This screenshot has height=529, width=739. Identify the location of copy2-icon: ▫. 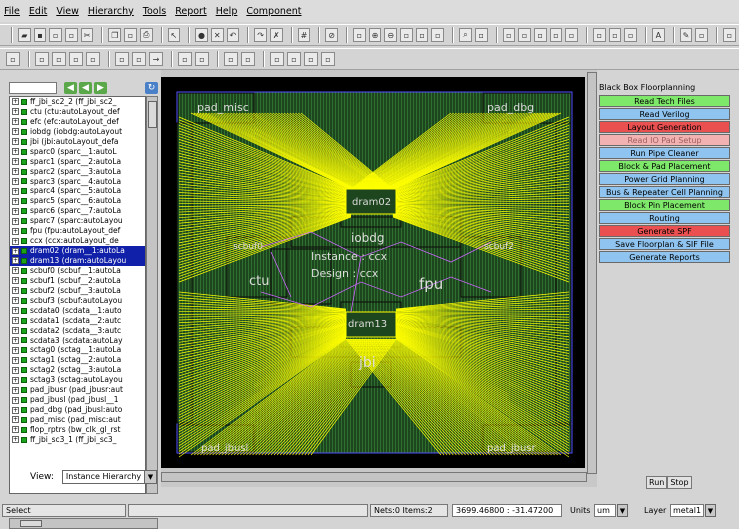
(294, 59).